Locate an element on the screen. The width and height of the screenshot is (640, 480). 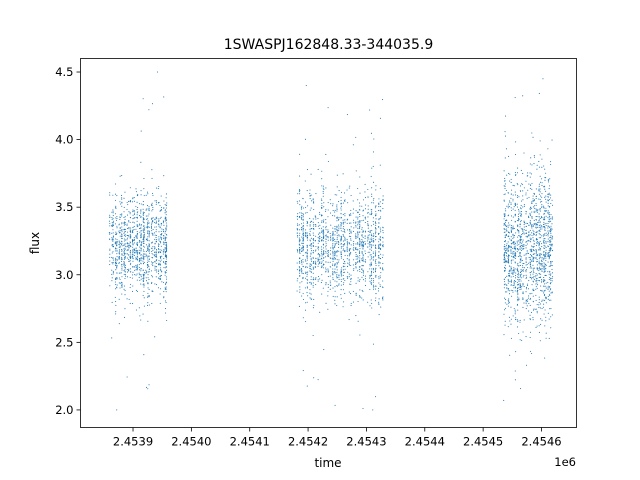
x-tick-label: 2.4546 is located at coordinates (541, 442).